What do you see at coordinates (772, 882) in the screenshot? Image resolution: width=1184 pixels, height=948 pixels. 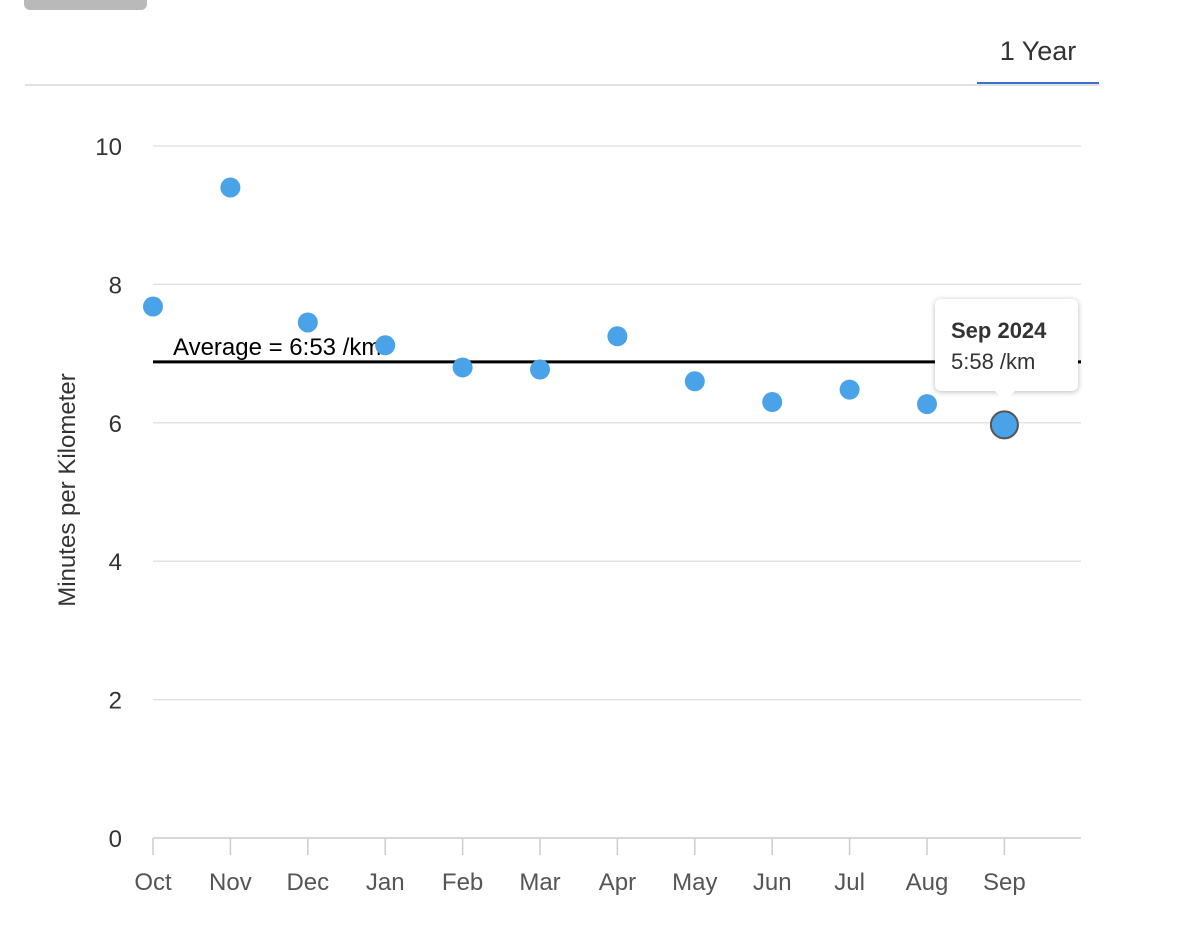 I see `x-tick-label: Jun` at bounding box center [772, 882].